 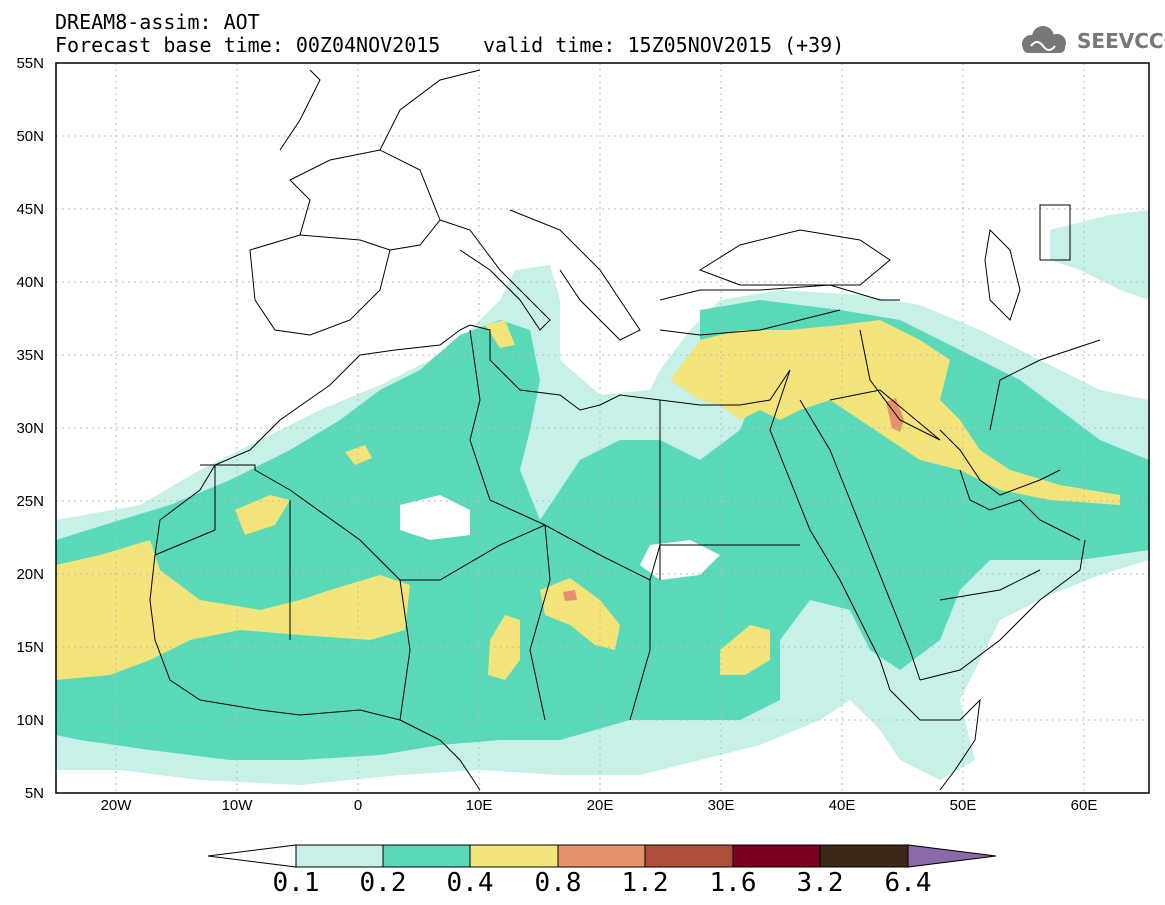 I want to click on lat-label: 25N, so click(x=30, y=501).